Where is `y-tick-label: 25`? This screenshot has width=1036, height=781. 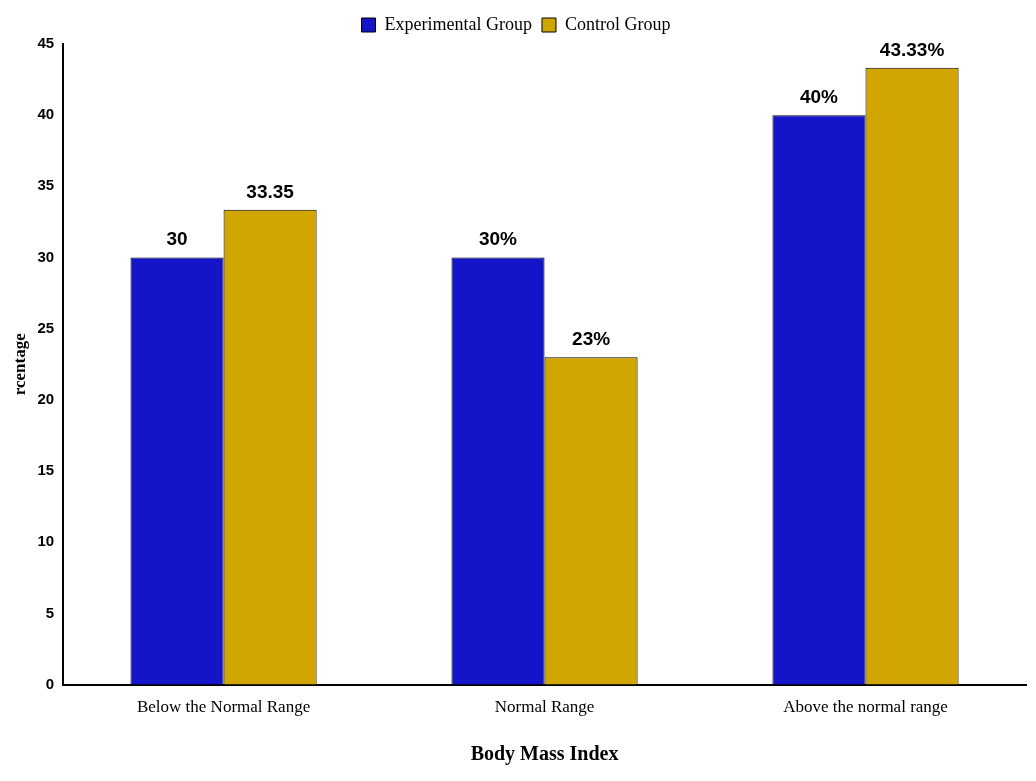
y-tick-label: 25 is located at coordinates (46, 327).